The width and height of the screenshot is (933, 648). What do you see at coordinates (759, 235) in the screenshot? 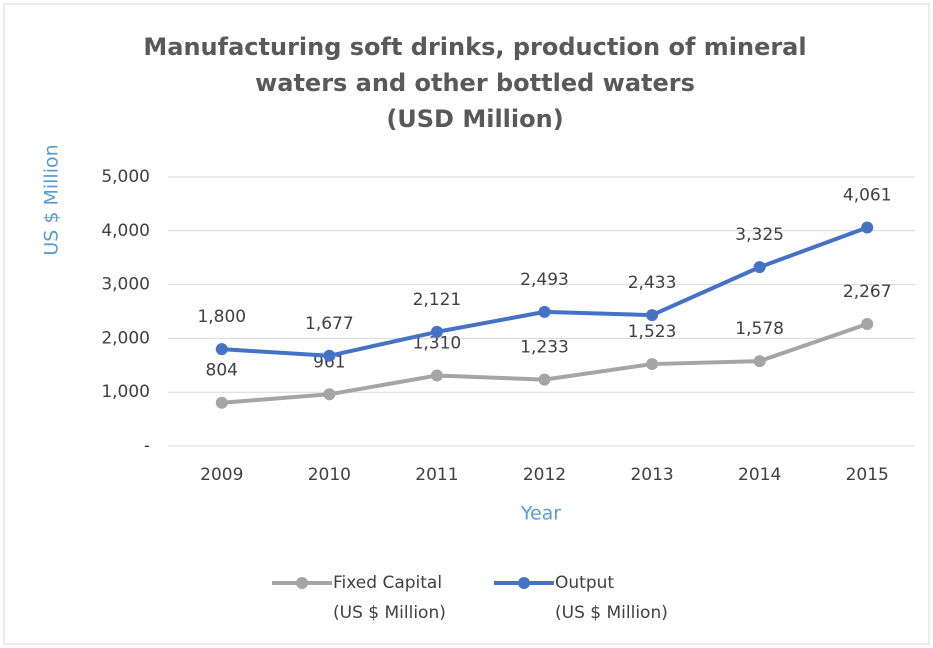
I see `data-label: 3,325` at bounding box center [759, 235].